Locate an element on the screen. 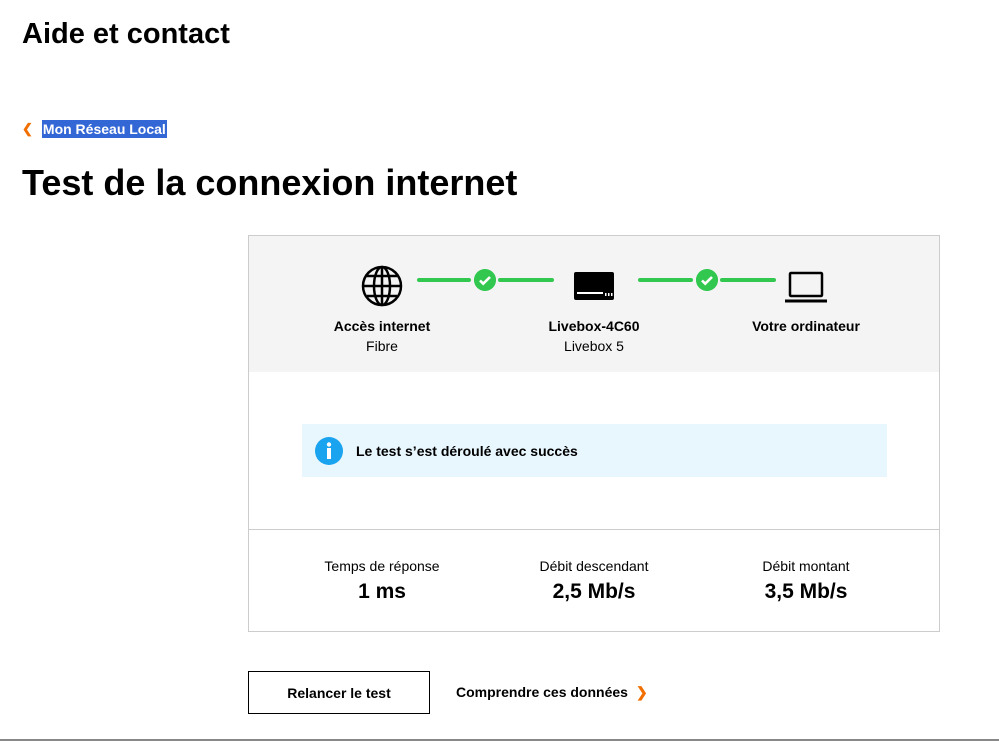 The height and width of the screenshot is (741, 999). node-internet: Accès internet Fibre is located at coordinates (382, 309).